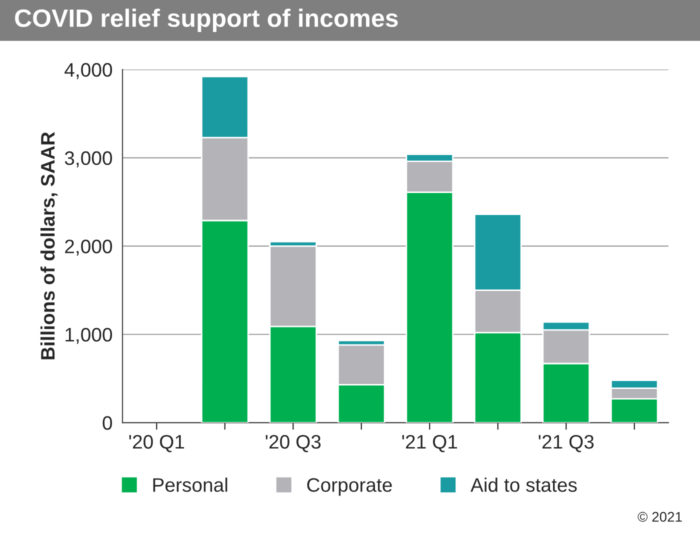 This screenshot has width=700, height=535. What do you see at coordinates (660, 517) in the screenshot?
I see `text: © 2021` at bounding box center [660, 517].